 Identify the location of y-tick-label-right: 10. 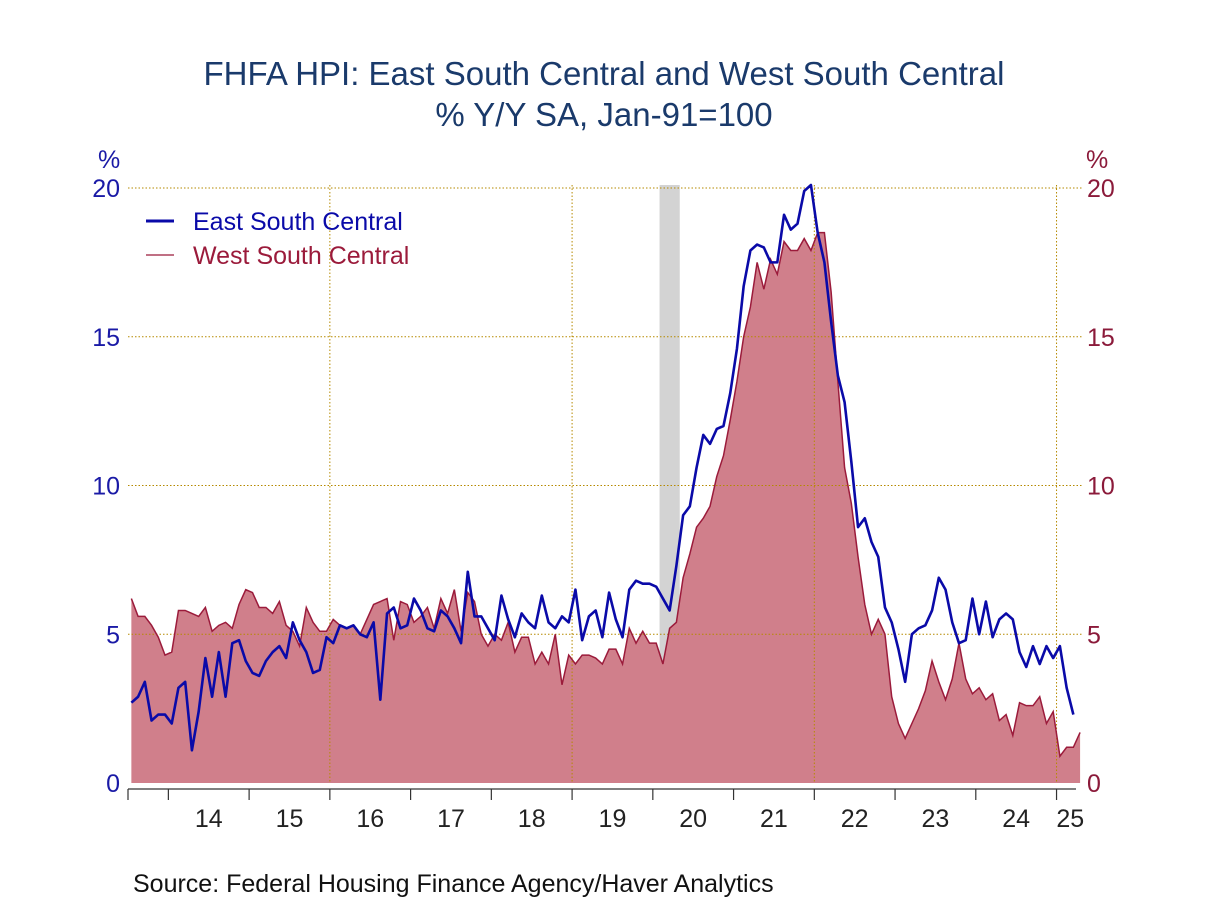
(1101, 487).